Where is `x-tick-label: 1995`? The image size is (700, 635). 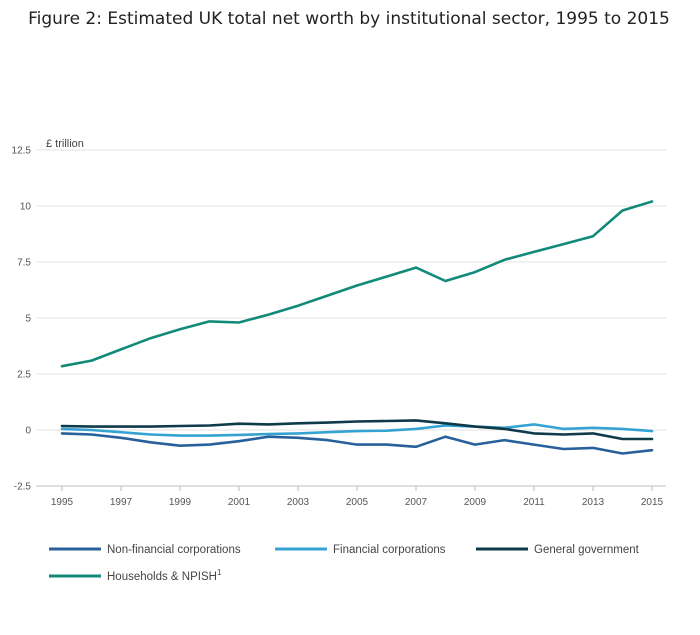 x-tick-label: 1995 is located at coordinates (62, 502).